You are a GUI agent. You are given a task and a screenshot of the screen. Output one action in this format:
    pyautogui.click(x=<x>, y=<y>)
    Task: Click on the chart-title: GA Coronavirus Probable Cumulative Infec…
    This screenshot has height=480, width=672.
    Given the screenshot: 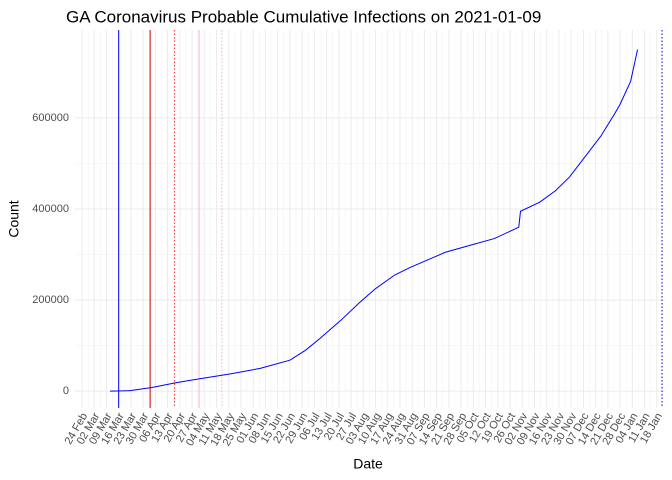 What is the action you would take?
    pyautogui.click(x=303, y=16)
    